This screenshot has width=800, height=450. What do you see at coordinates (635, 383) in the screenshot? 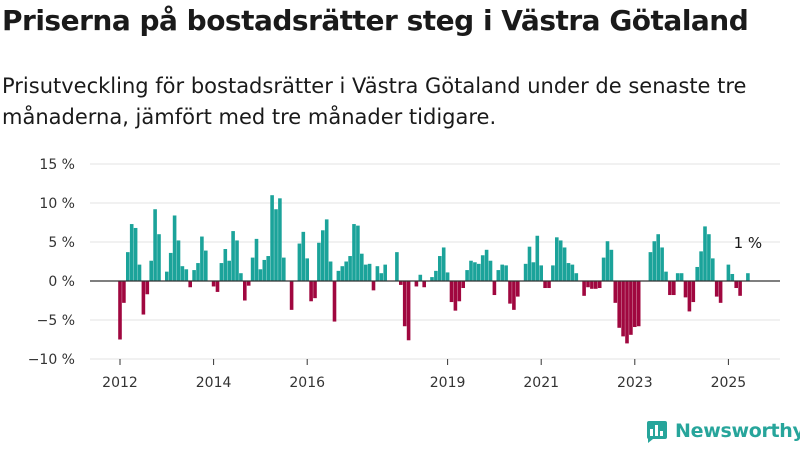
I see `x-tick-label: 2023` at bounding box center [635, 383].